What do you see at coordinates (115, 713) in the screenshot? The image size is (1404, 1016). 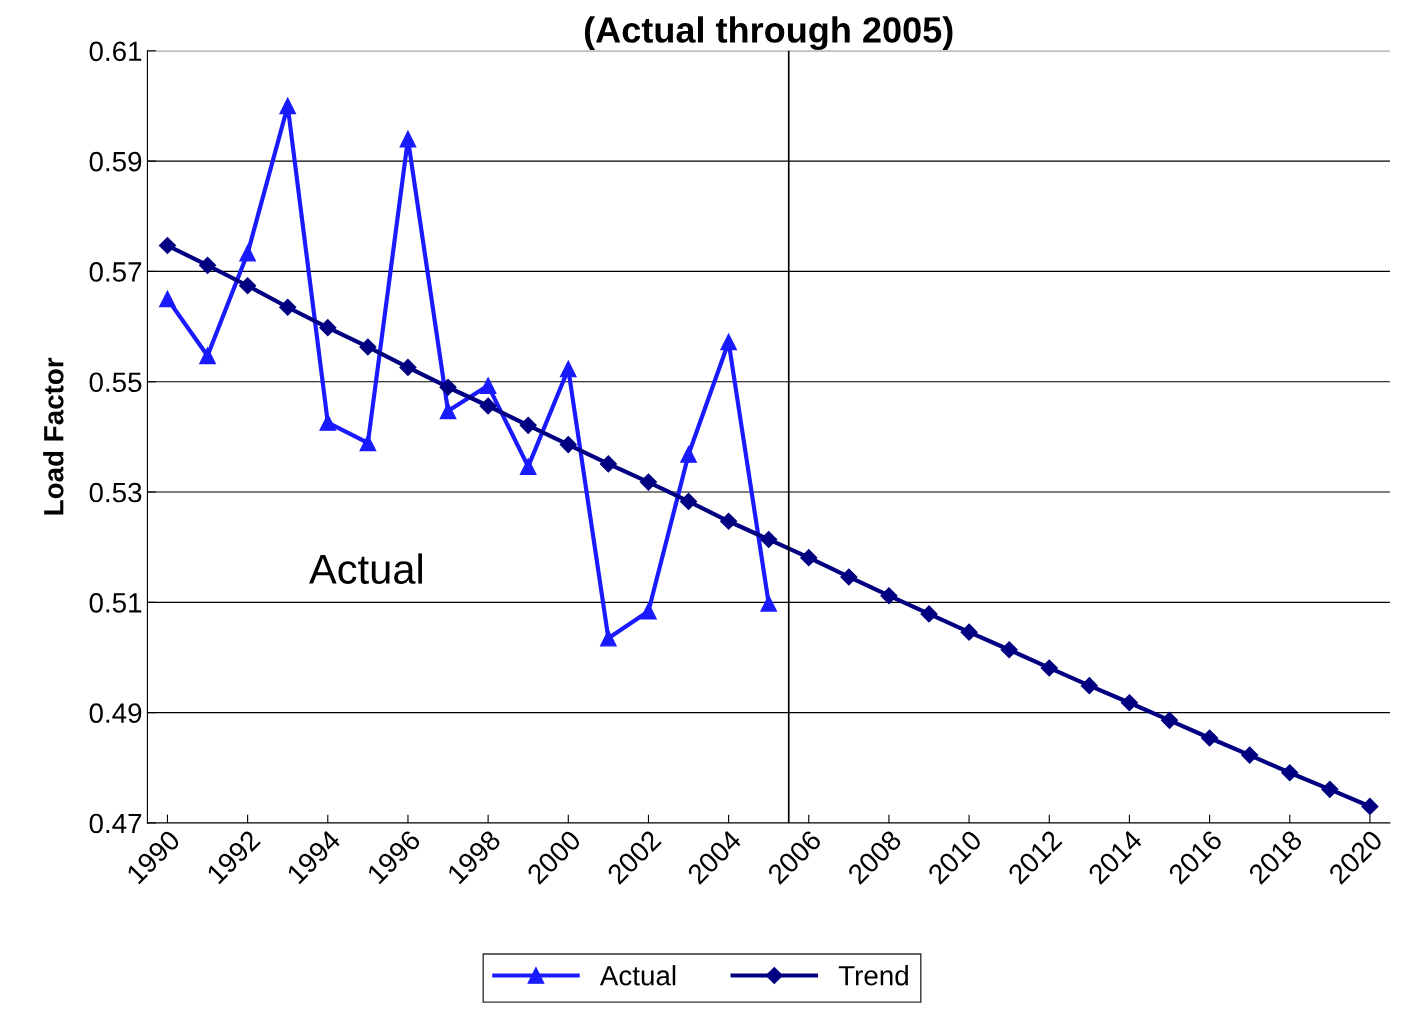 I see `y-tick-label: 0.49` at bounding box center [115, 713].